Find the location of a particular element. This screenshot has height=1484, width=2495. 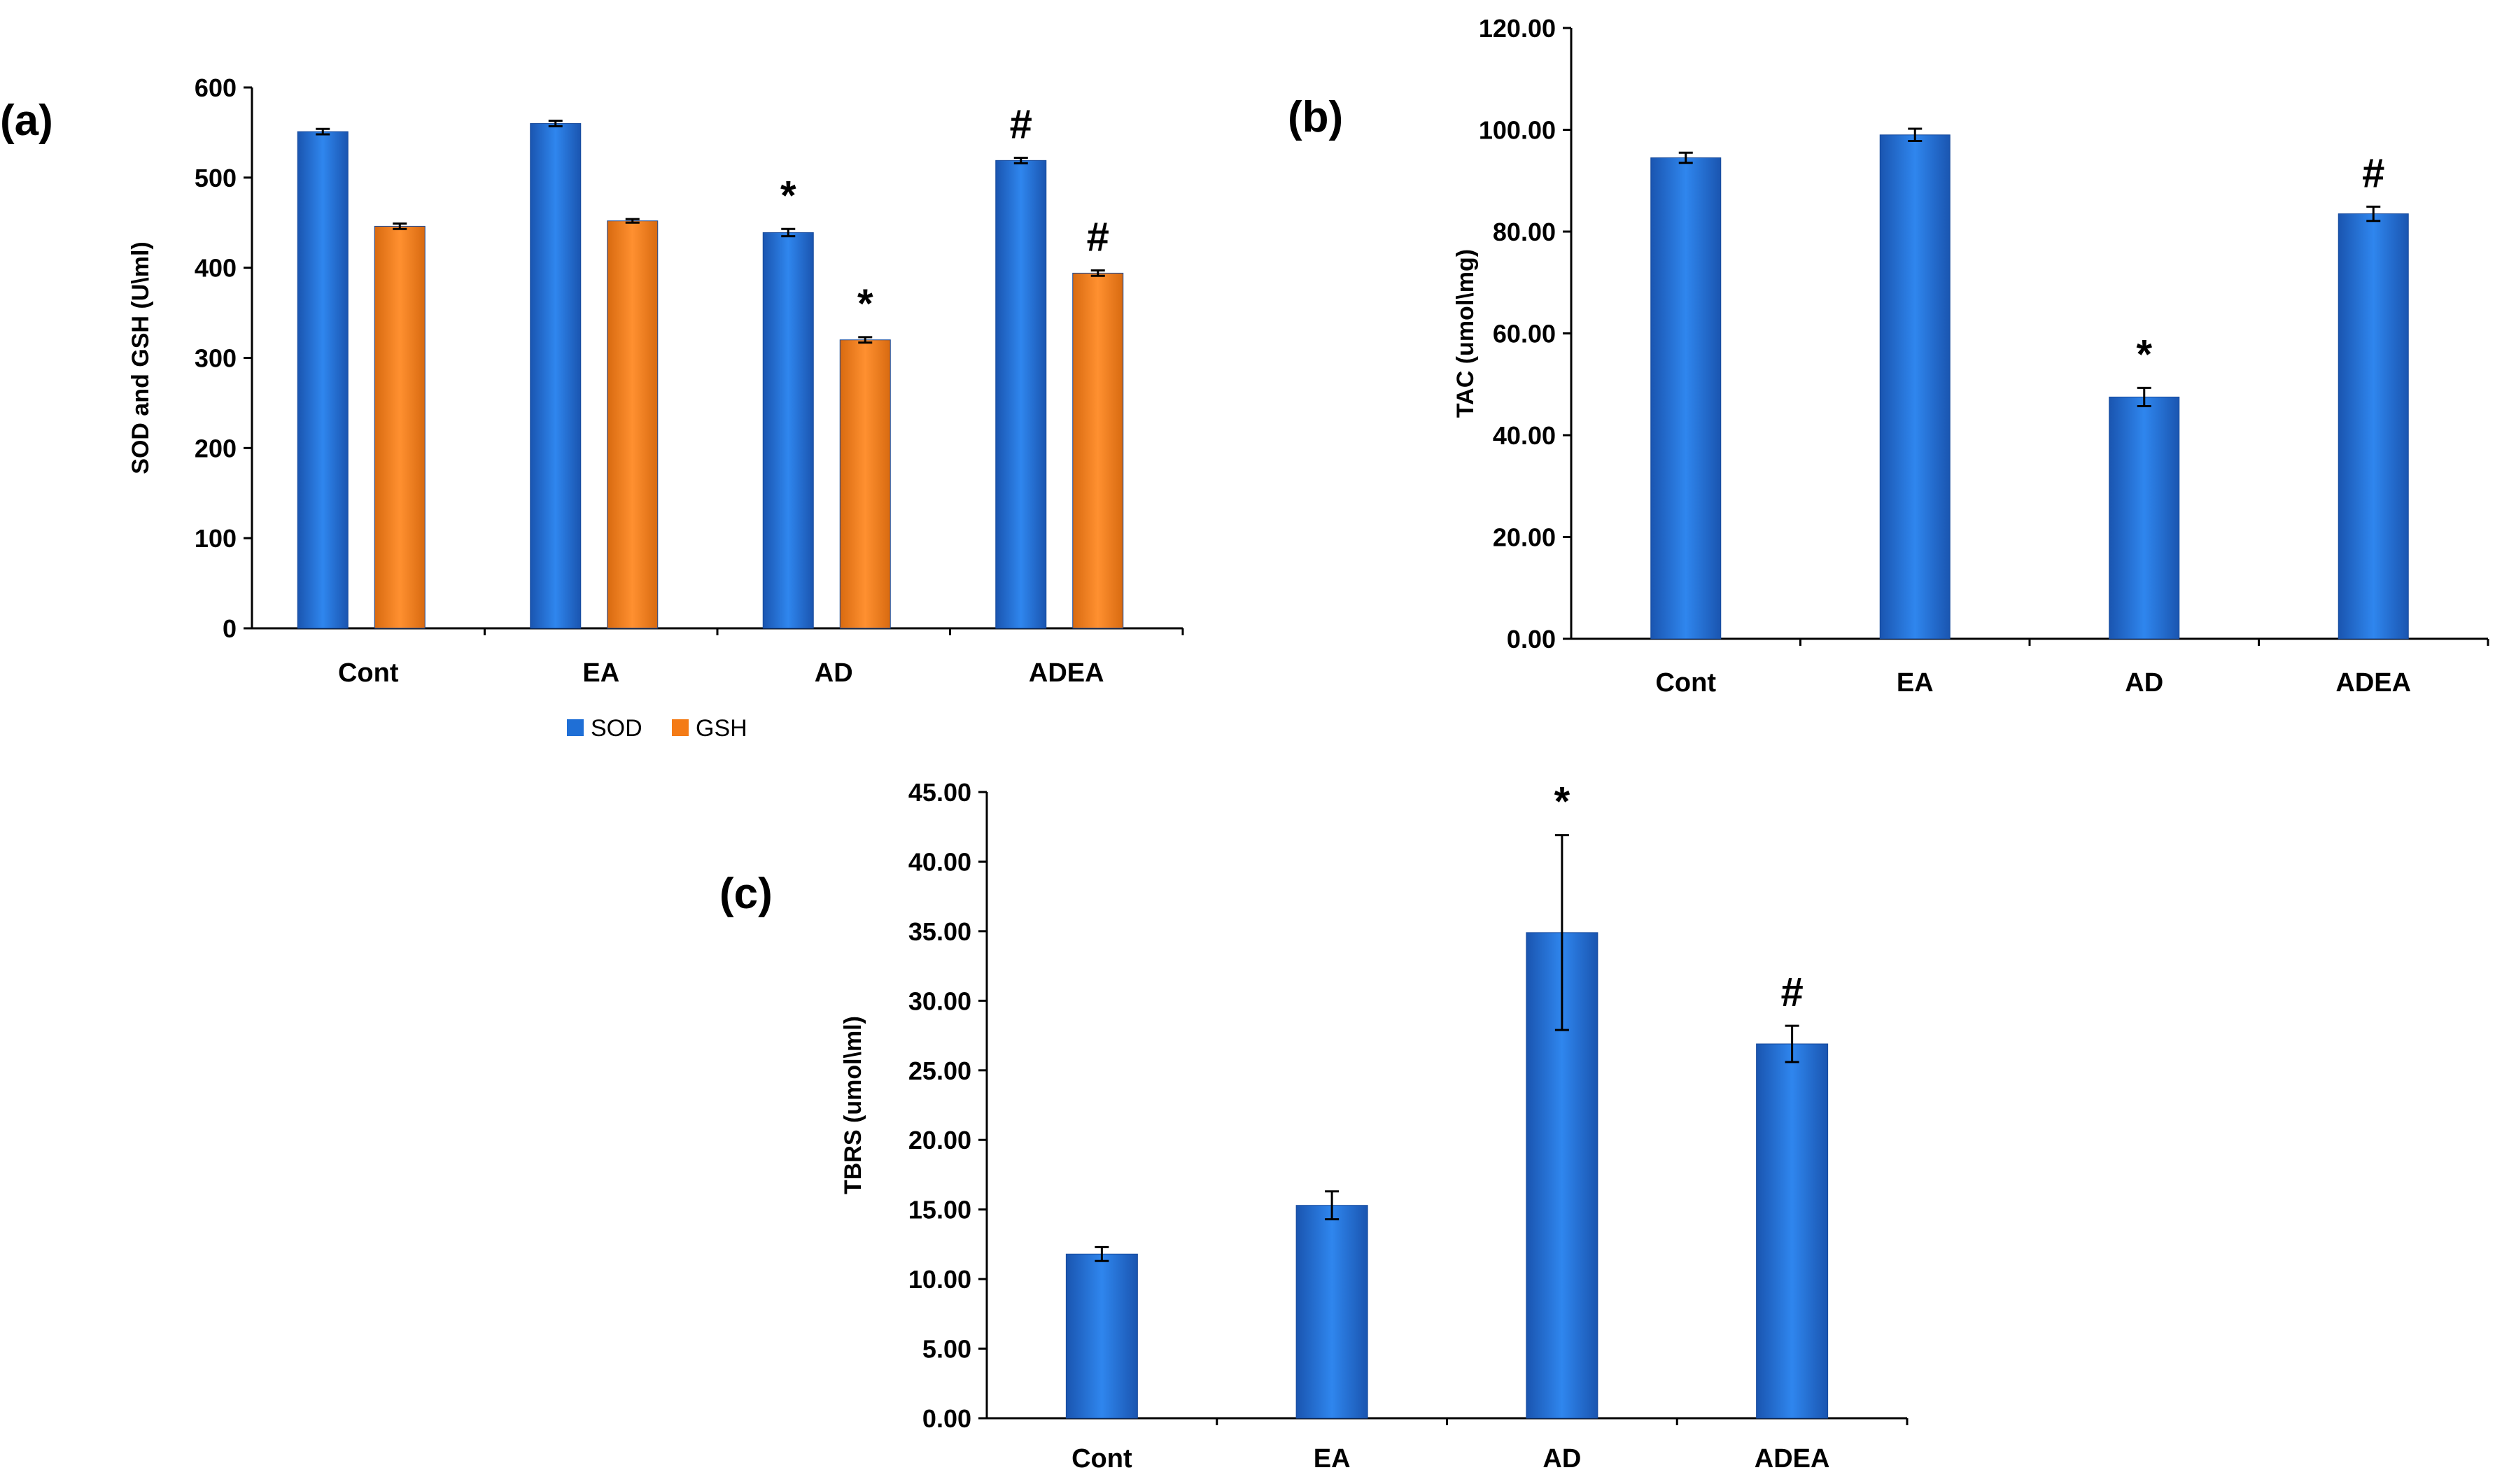

y-tick-label: 0 is located at coordinates (230, 629).